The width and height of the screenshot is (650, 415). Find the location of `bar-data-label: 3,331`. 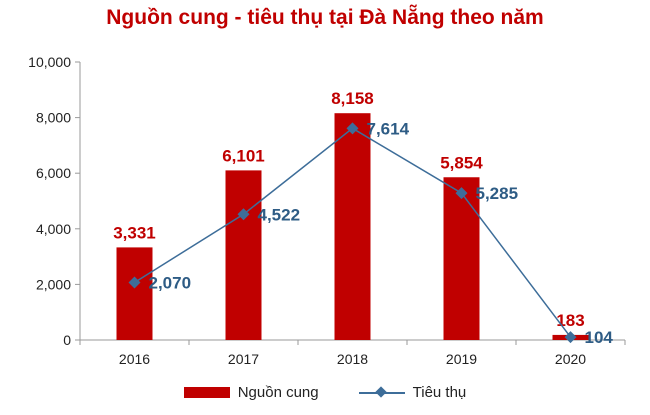

bar-data-label: 3,331 is located at coordinates (134, 232).